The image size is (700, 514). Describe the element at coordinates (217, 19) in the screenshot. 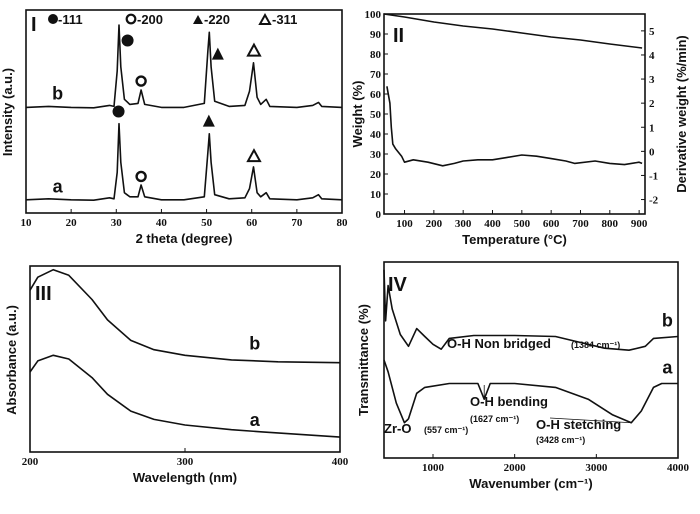

I see `legend-220: -220` at that location.